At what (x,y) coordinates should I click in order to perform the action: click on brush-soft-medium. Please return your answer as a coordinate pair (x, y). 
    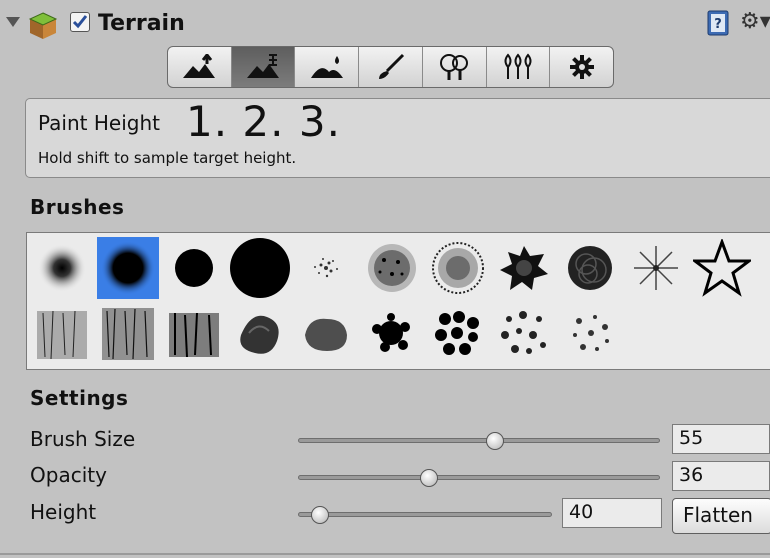
    Looking at the image, I should click on (128, 268).